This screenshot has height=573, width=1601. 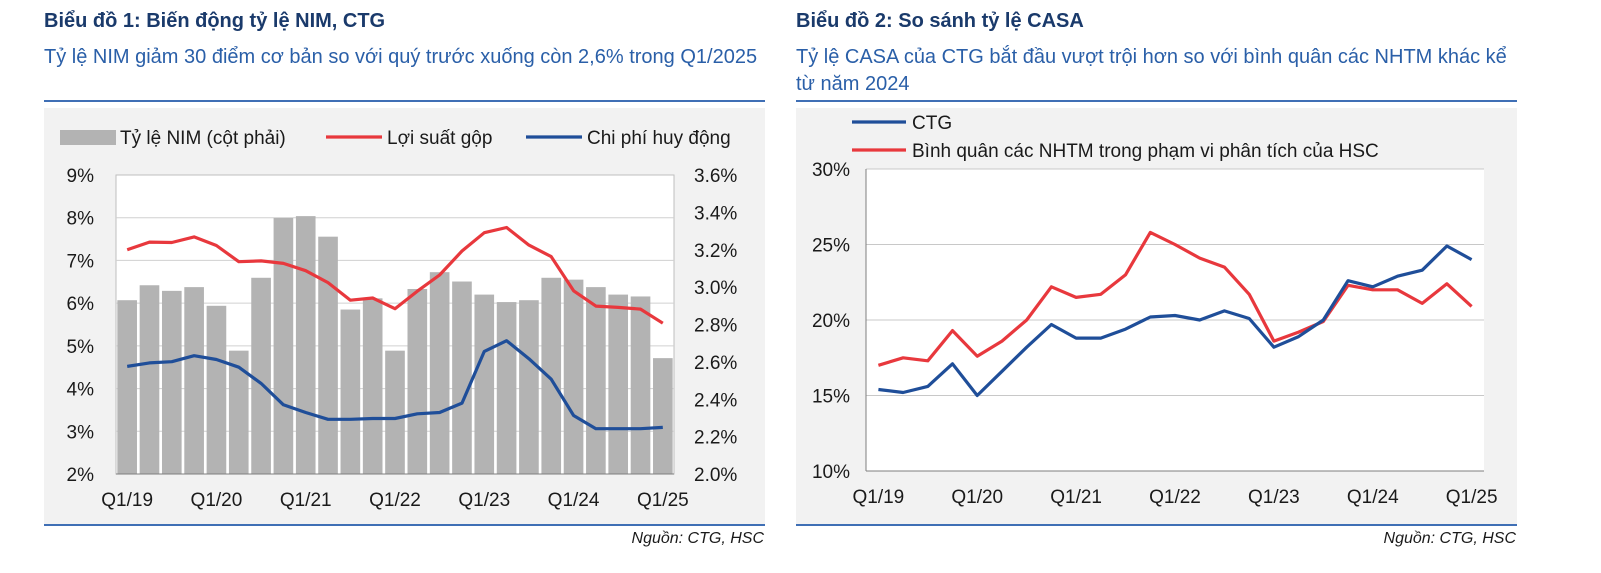 What do you see at coordinates (81, 304) in the screenshot?
I see `left-y-tick-label: 6%` at bounding box center [81, 304].